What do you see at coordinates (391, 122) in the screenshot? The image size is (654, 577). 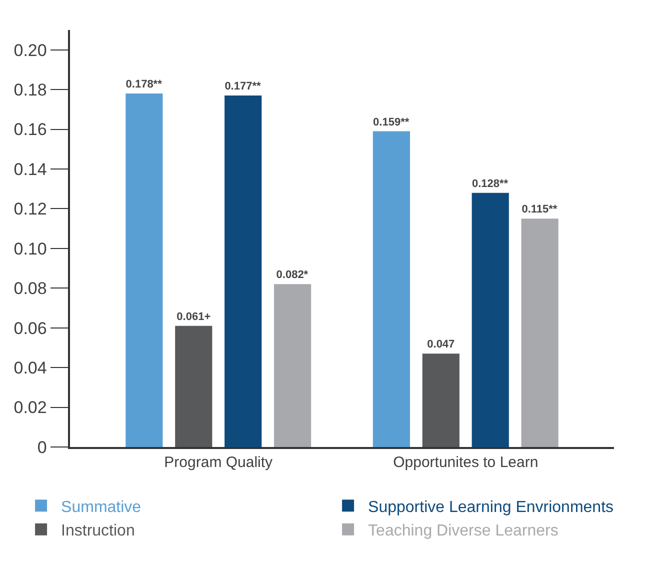 I see `data-label: 0.159**` at bounding box center [391, 122].